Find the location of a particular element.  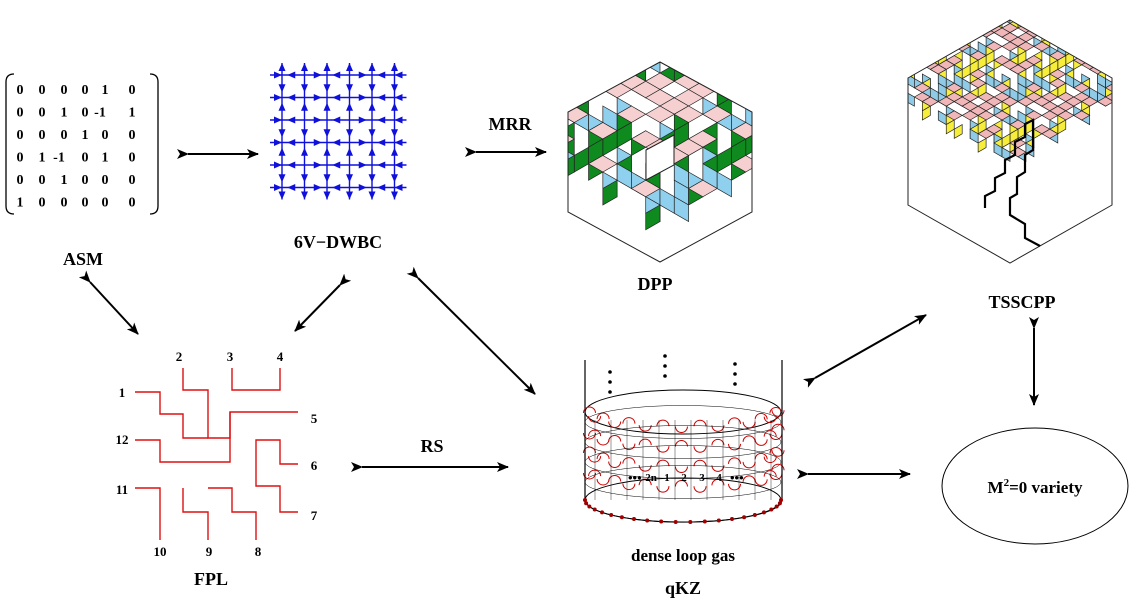

cylinder-labels: ••• 2n 1 2 3 4 ••• is located at coordinates (686, 477).